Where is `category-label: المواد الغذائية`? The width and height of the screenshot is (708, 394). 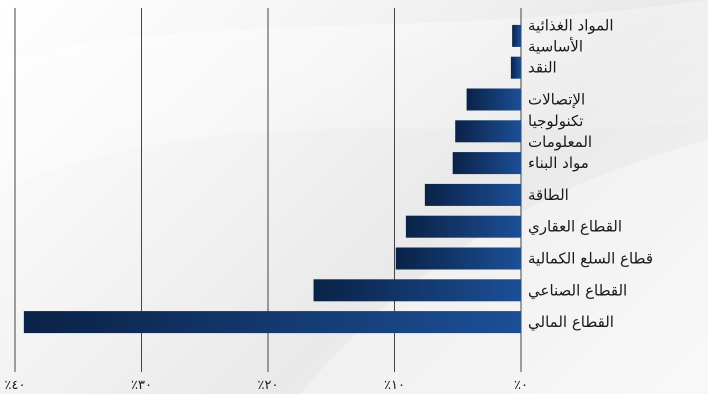 category-label: المواد الغذائية is located at coordinates (571, 25).